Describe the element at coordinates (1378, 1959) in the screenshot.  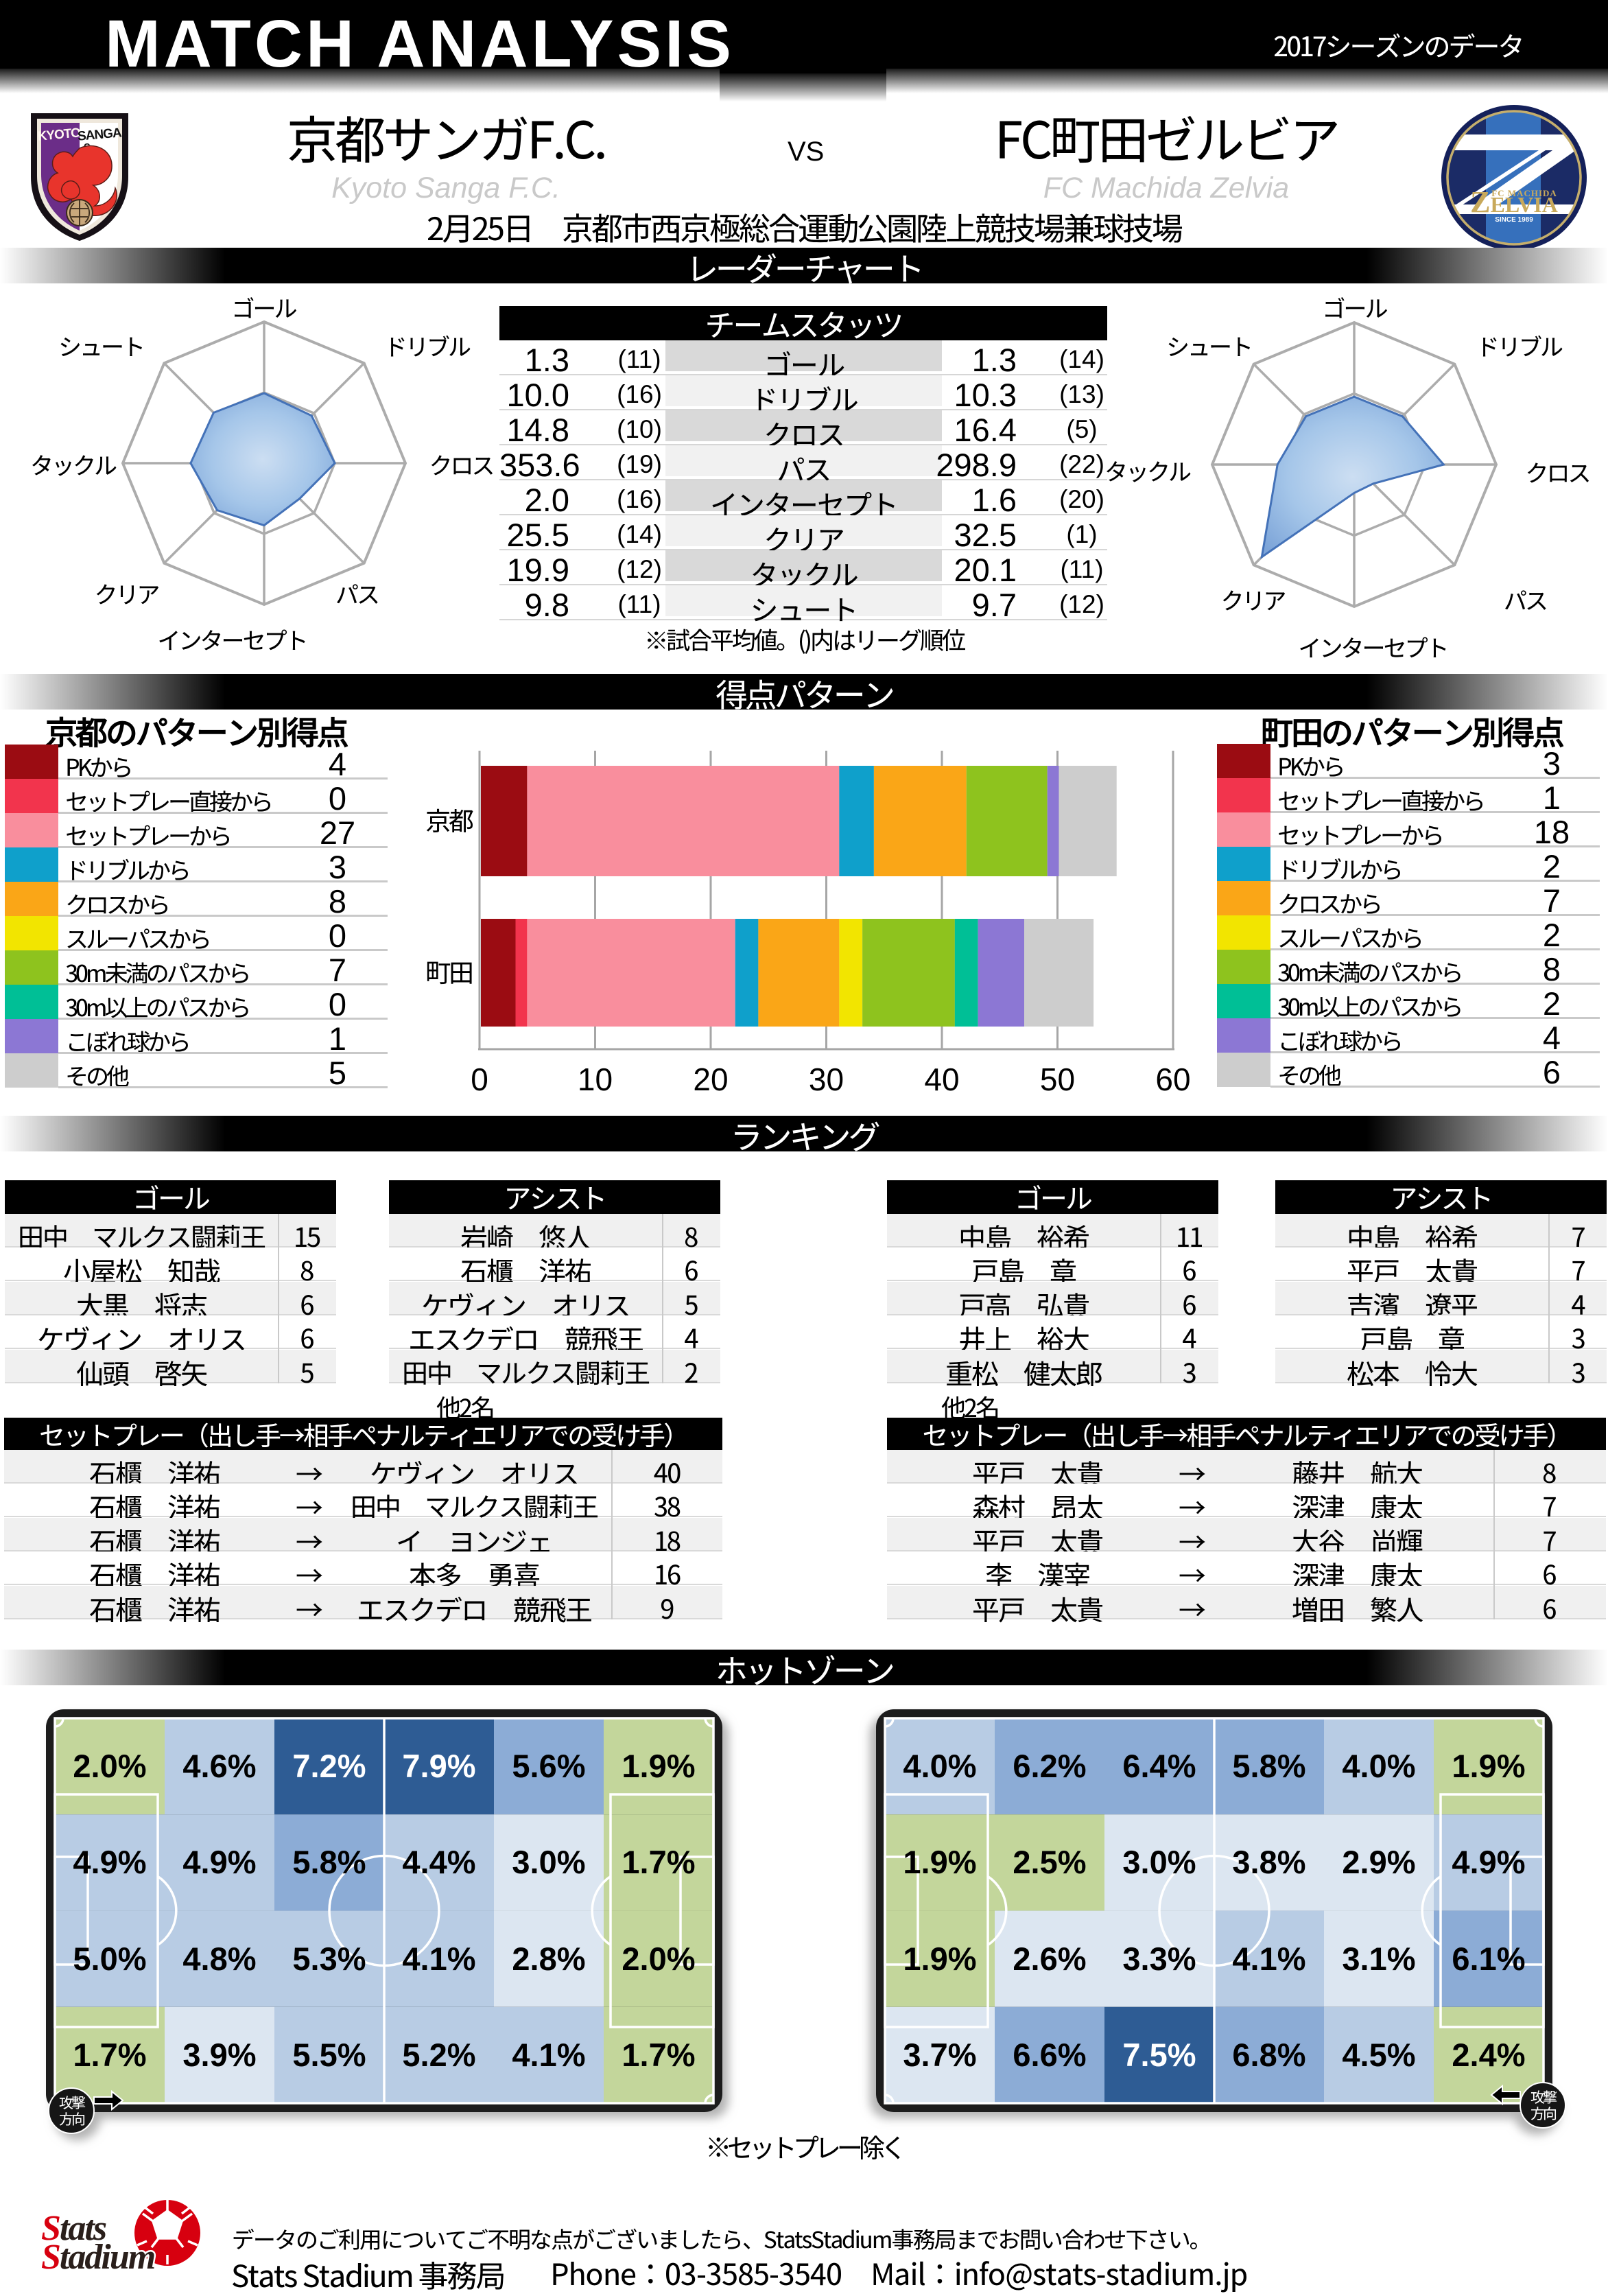
I see `svg-text: 3.1%` at that location.